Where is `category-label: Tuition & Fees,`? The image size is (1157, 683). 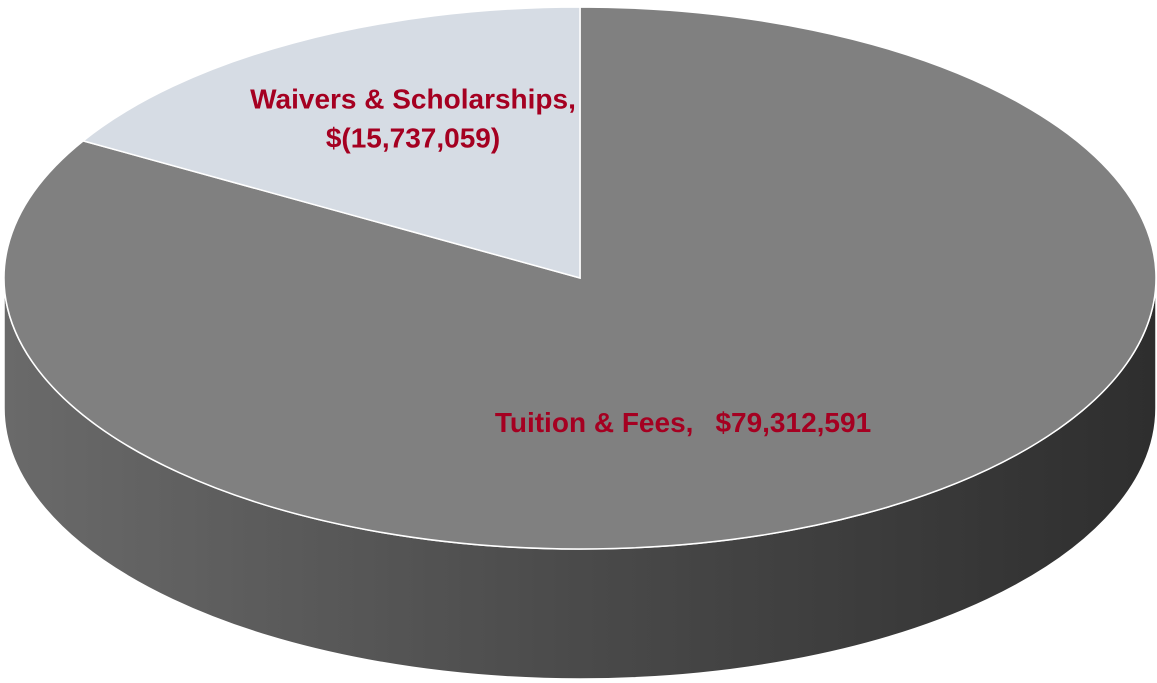 category-label: Tuition & Fees, is located at coordinates (594, 422).